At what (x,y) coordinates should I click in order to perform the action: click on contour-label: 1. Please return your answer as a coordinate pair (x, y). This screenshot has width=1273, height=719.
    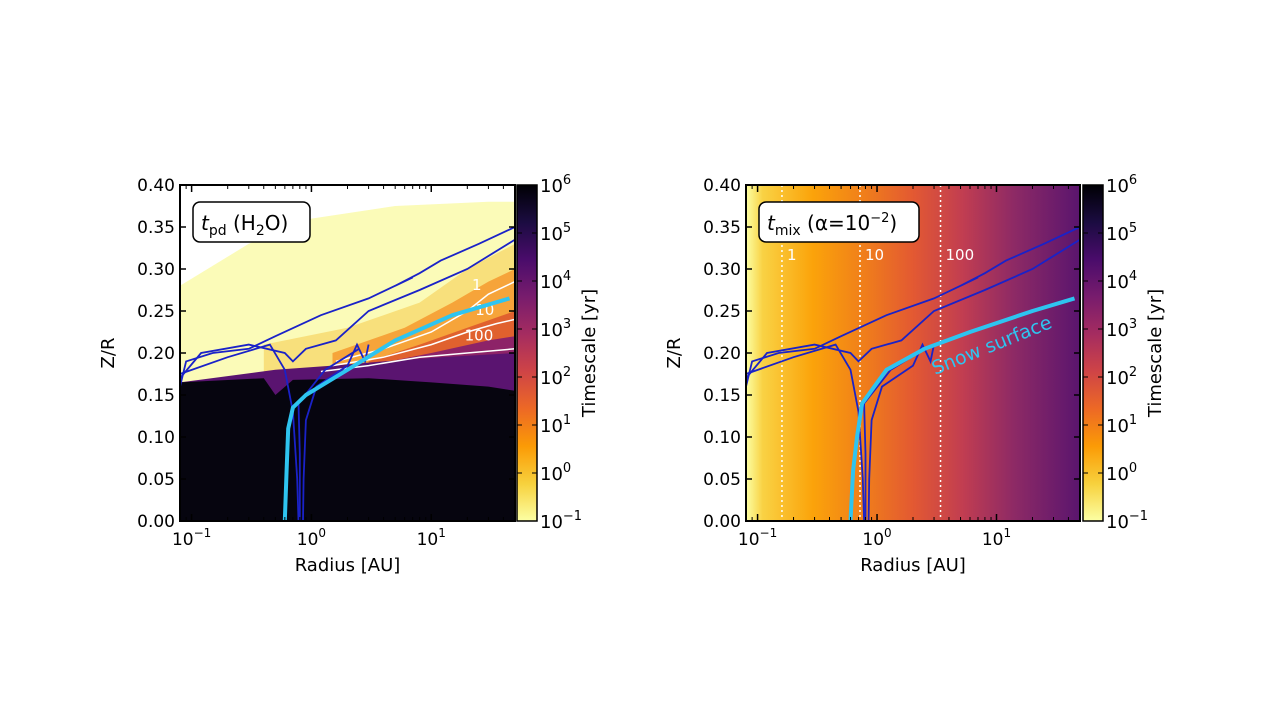
    Looking at the image, I should click on (477, 285).